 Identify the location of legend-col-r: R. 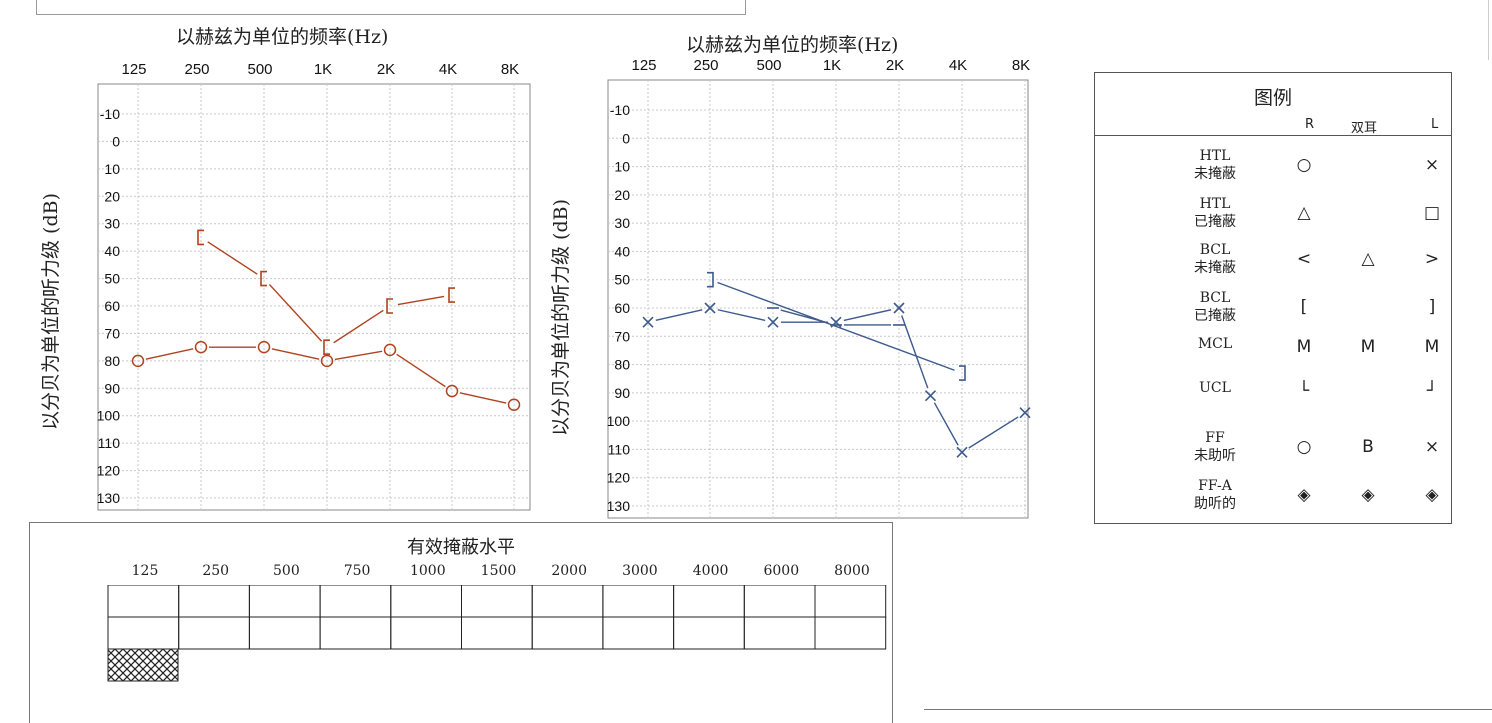
(1310, 124).